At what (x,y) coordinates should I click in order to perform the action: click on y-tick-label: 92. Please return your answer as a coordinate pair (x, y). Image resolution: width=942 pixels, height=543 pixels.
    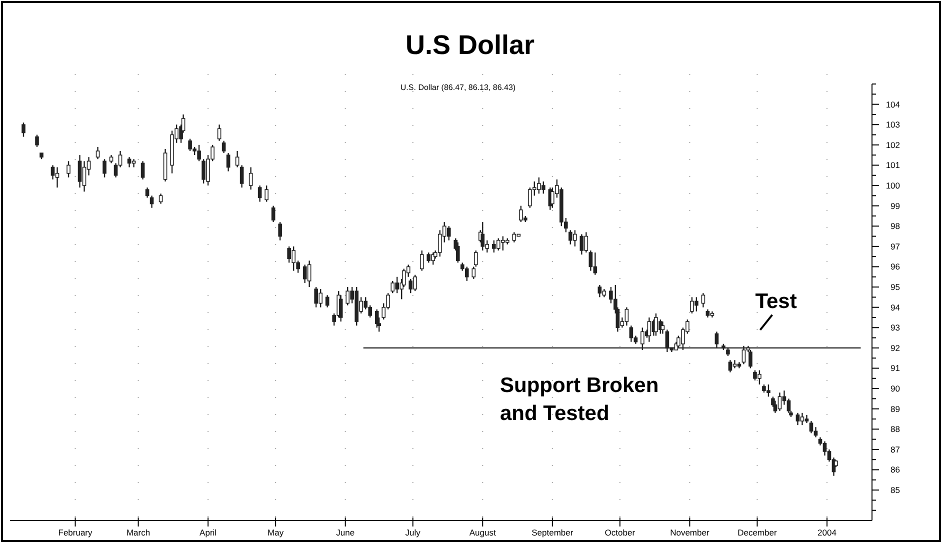
    Looking at the image, I should click on (895, 347).